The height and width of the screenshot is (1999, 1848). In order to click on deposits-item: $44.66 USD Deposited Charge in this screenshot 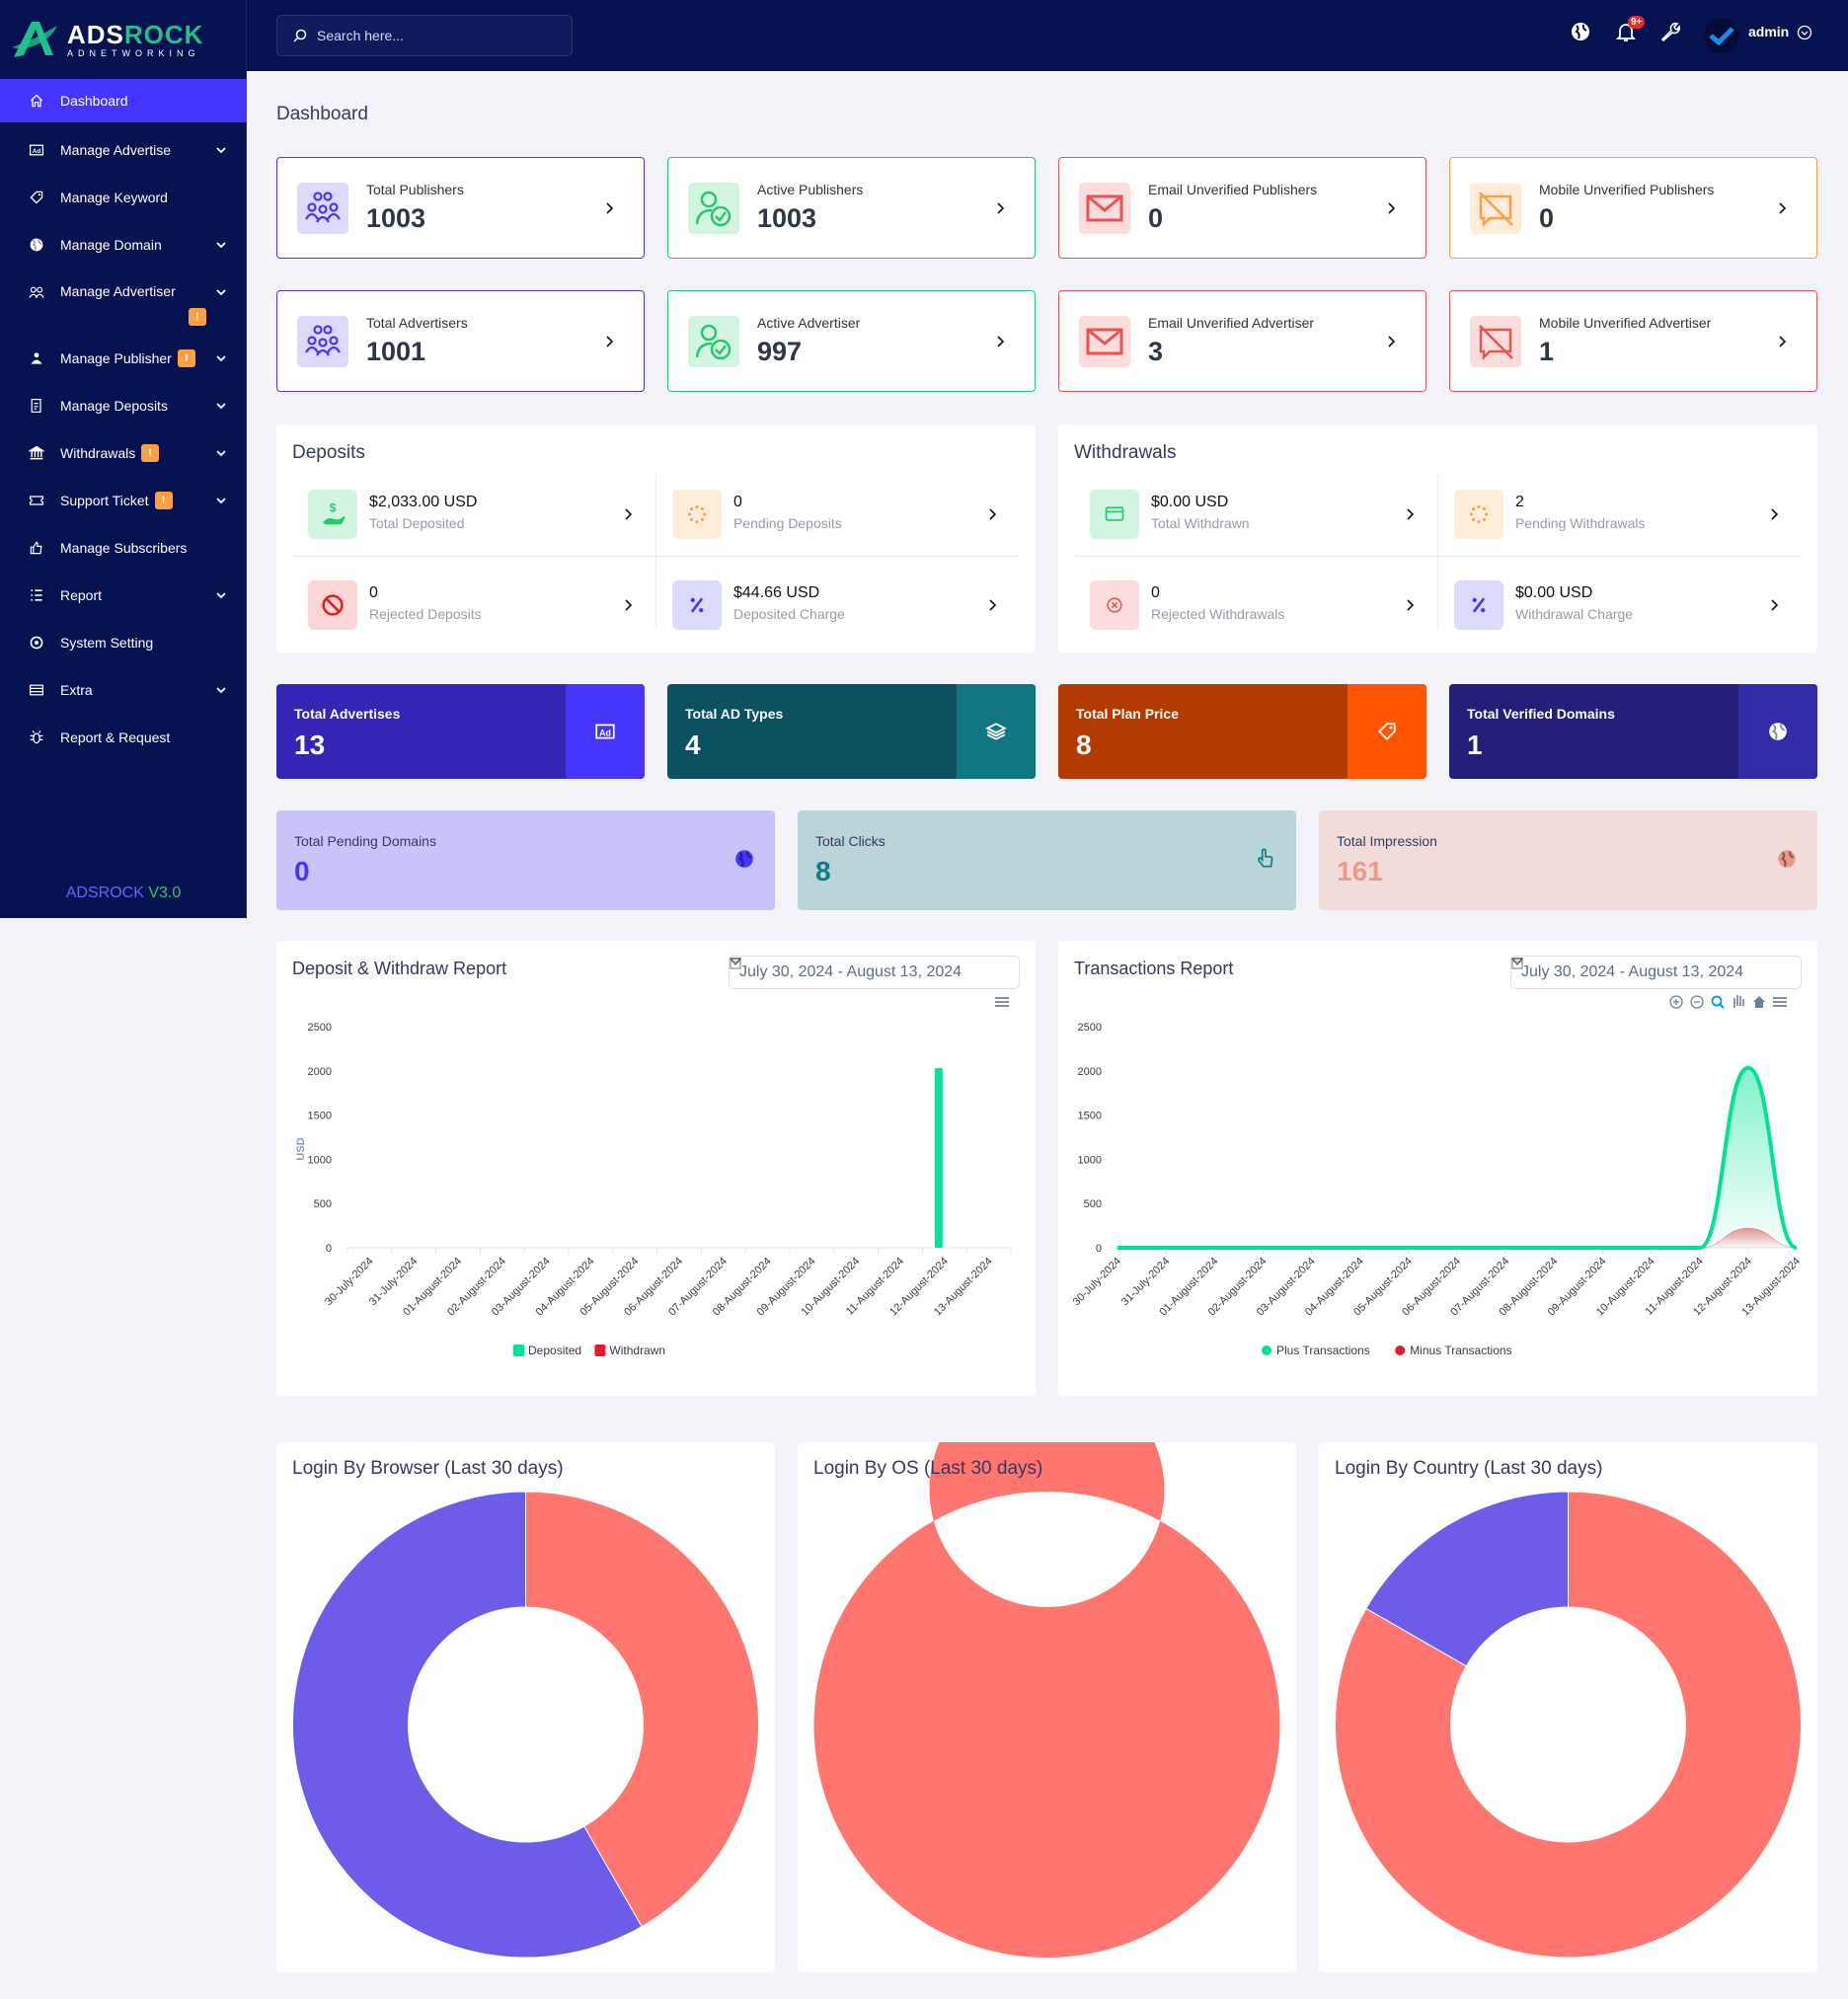, I will do `click(838, 605)`.